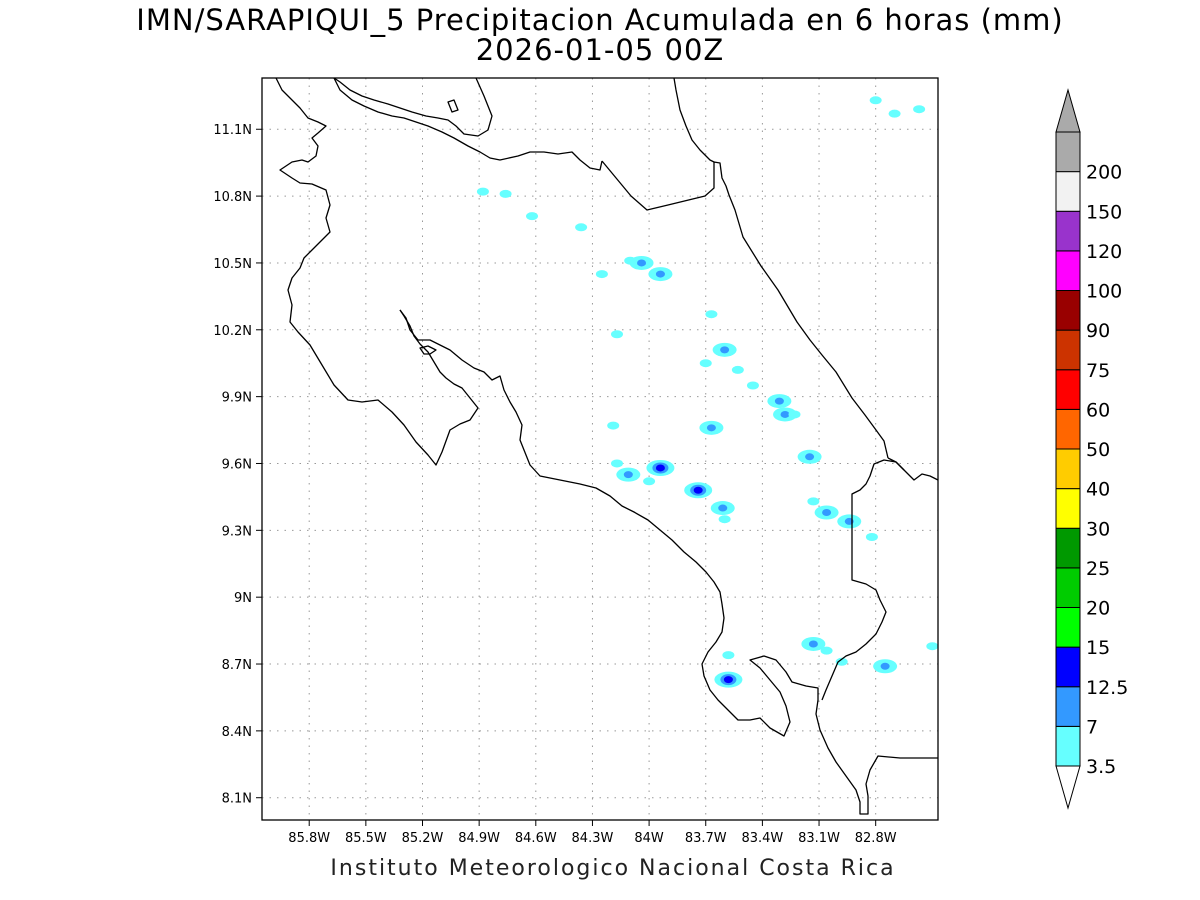  Describe the element at coordinates (876, 838) in the screenshot. I see `lon-tick-label: 82.8W` at that location.